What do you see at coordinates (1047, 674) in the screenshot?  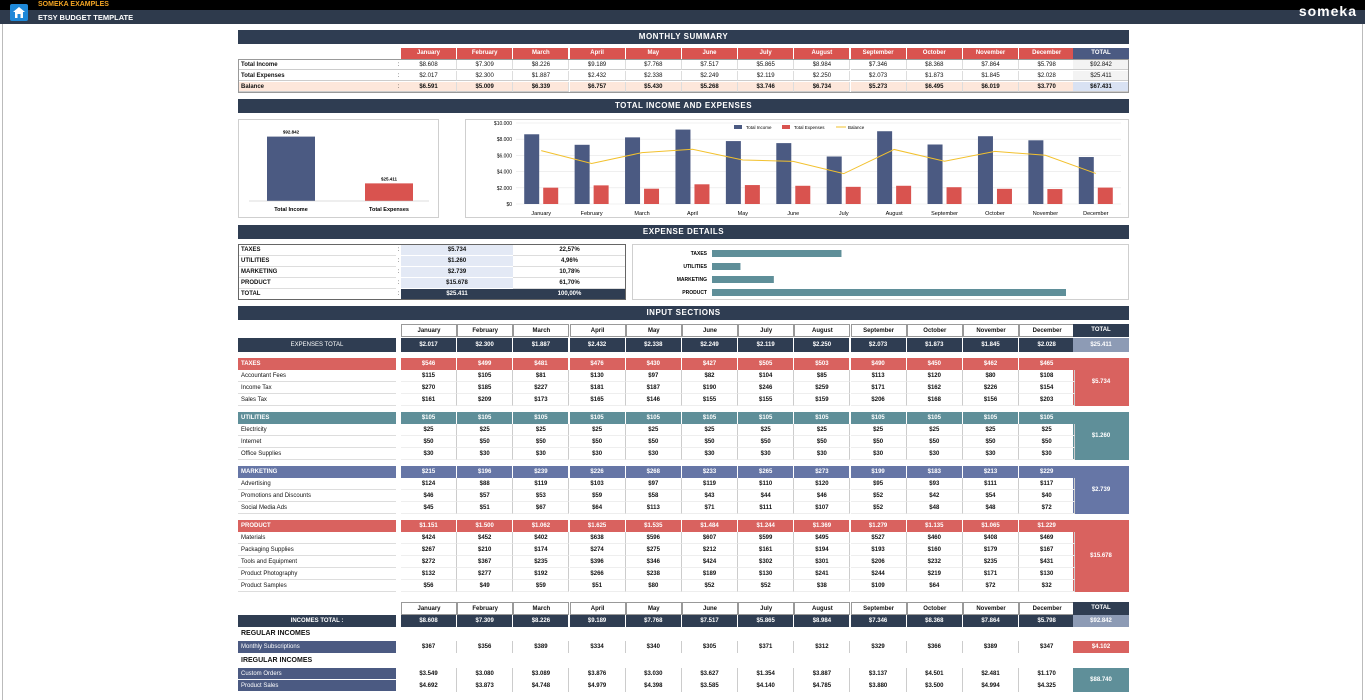 I see `irregular-income-cell: $1.170` at bounding box center [1047, 674].